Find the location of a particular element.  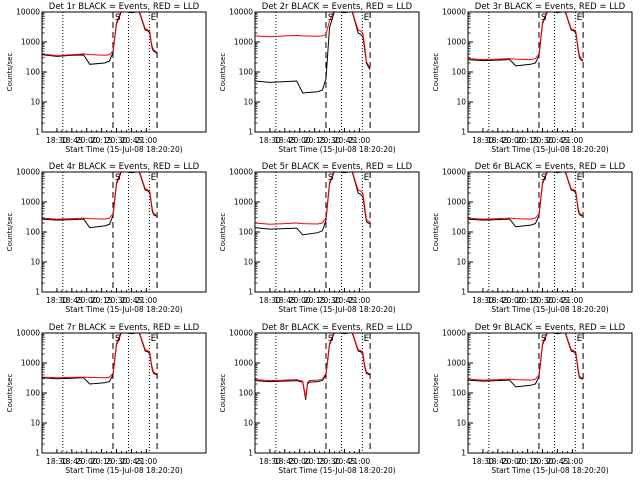

panel-title: Det 6r BLACK = Events, RED = LLD is located at coordinates (550, 167).